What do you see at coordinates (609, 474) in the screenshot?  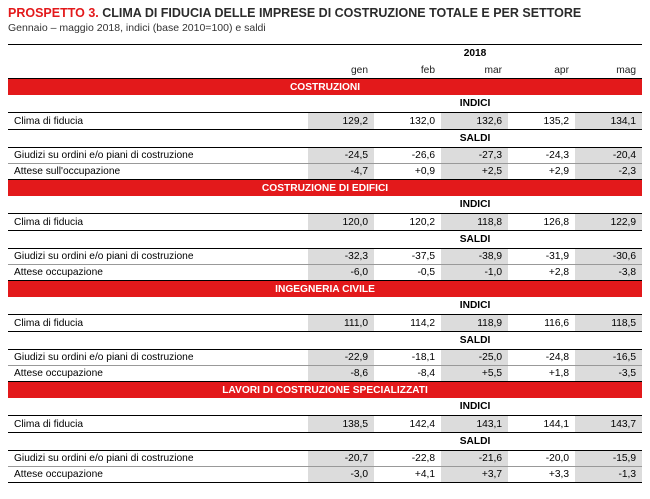 I see `row-value: -1,3` at bounding box center [609, 474].